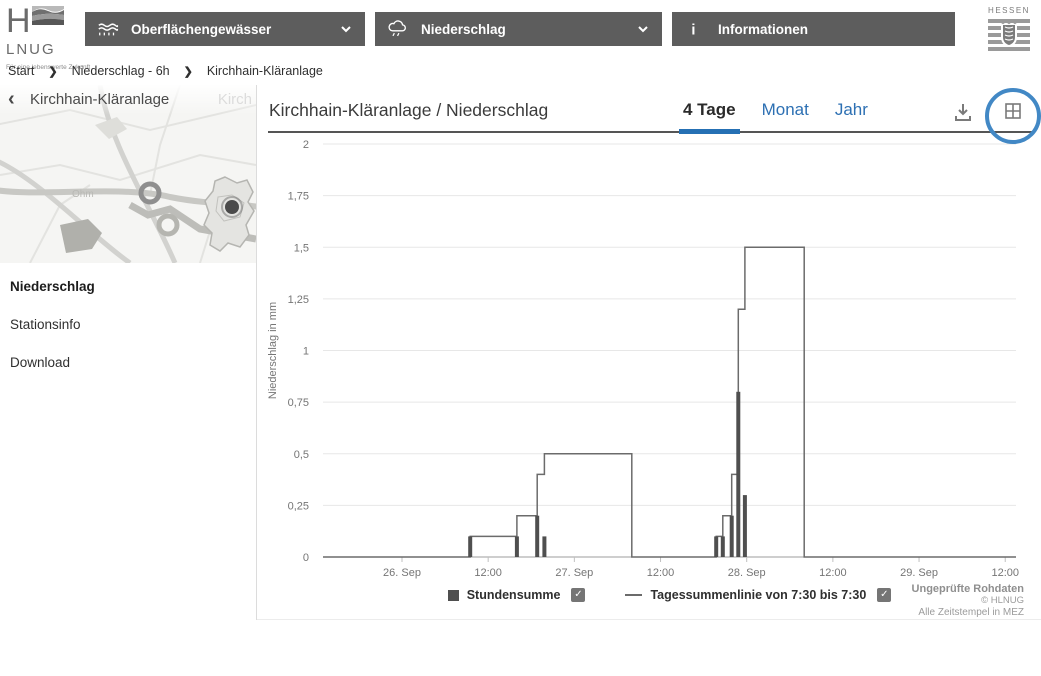 This screenshot has width=1041, height=676. What do you see at coordinates (453, 595) in the screenshot?
I see `legend-bar-swatch` at bounding box center [453, 595].